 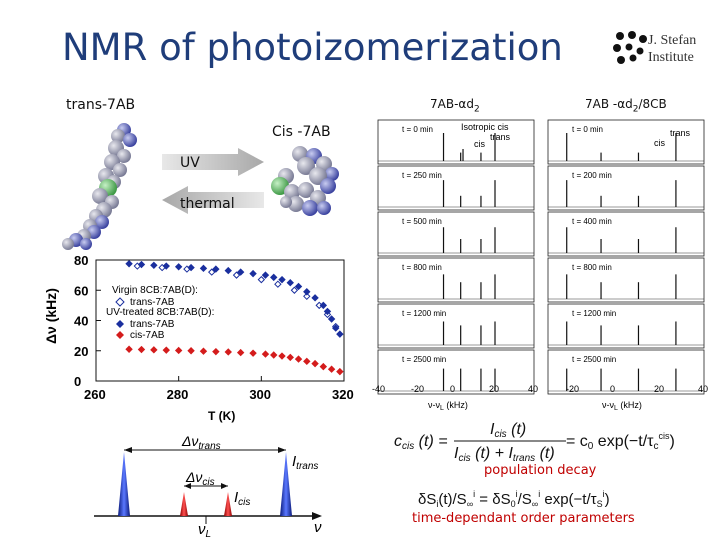 What do you see at coordinates (626, 106) in the screenshot?
I see `col2-header: 7AB -αd2/8CB` at bounding box center [626, 106].